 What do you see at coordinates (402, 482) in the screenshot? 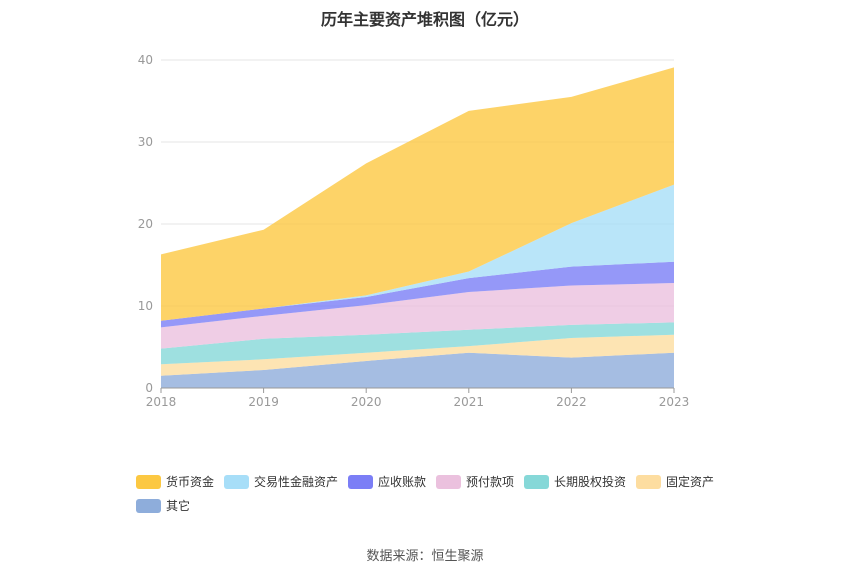
I see `legend-label: 应收账款` at bounding box center [402, 482].